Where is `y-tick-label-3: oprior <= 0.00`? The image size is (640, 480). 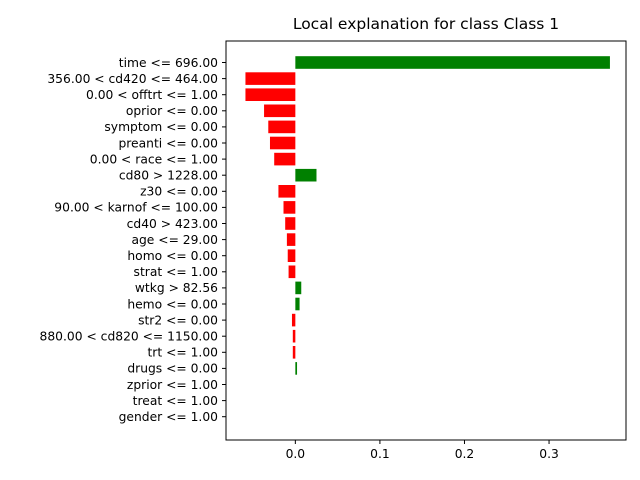 y-tick-label-3: oprior <= 0.00 is located at coordinates (172, 111).